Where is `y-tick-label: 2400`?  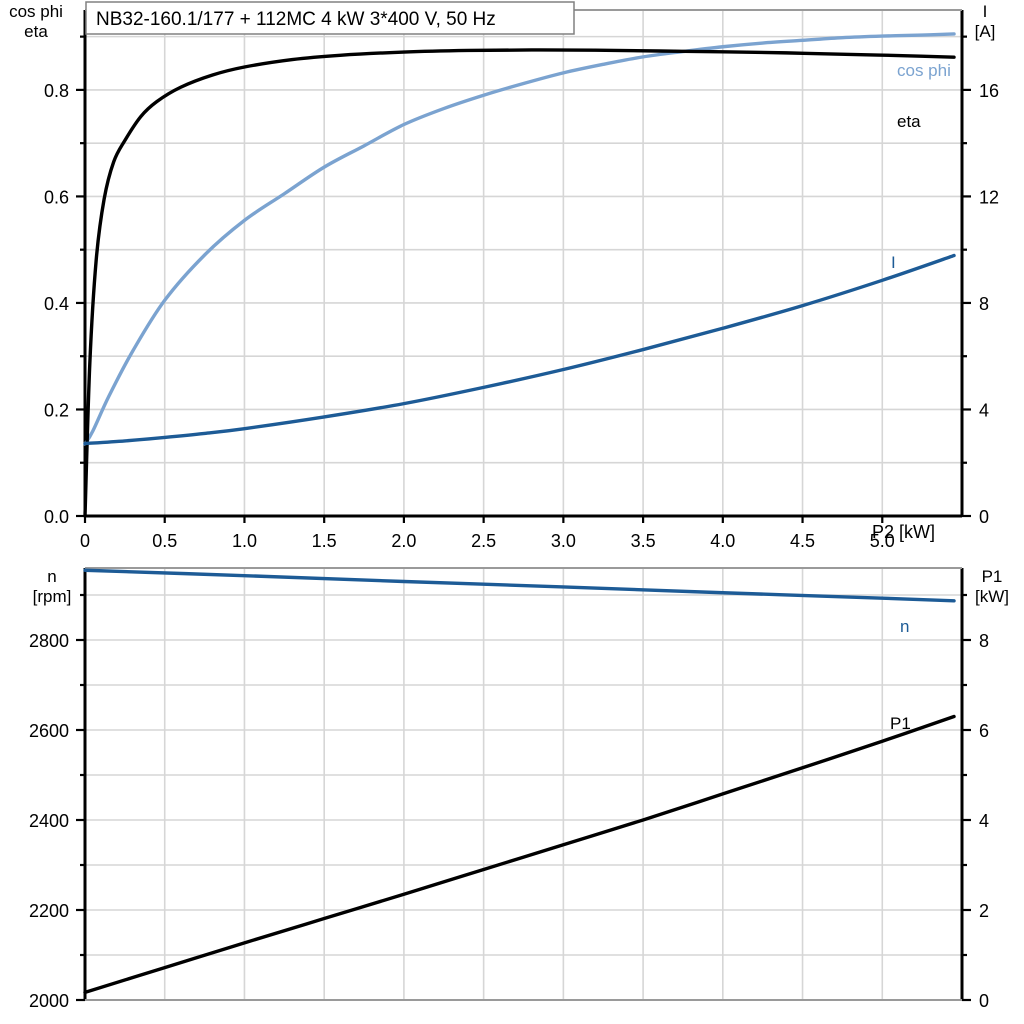
y-tick-label: 2400 is located at coordinates (49, 821).